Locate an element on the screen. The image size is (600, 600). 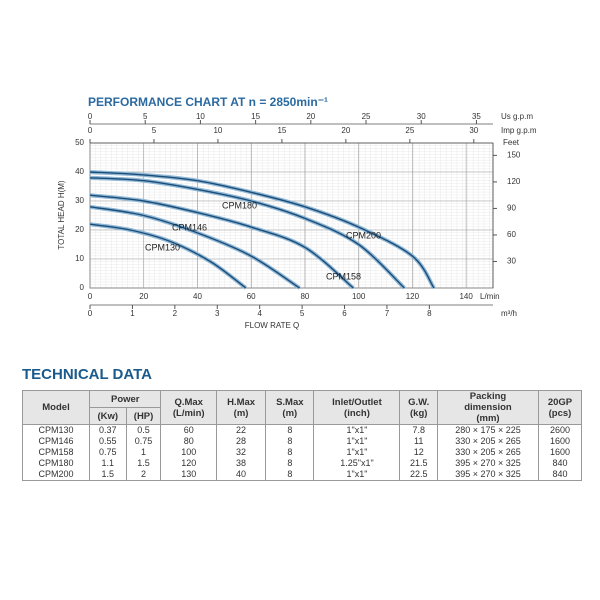
header-cell: Power is located at coordinates (125, 399).